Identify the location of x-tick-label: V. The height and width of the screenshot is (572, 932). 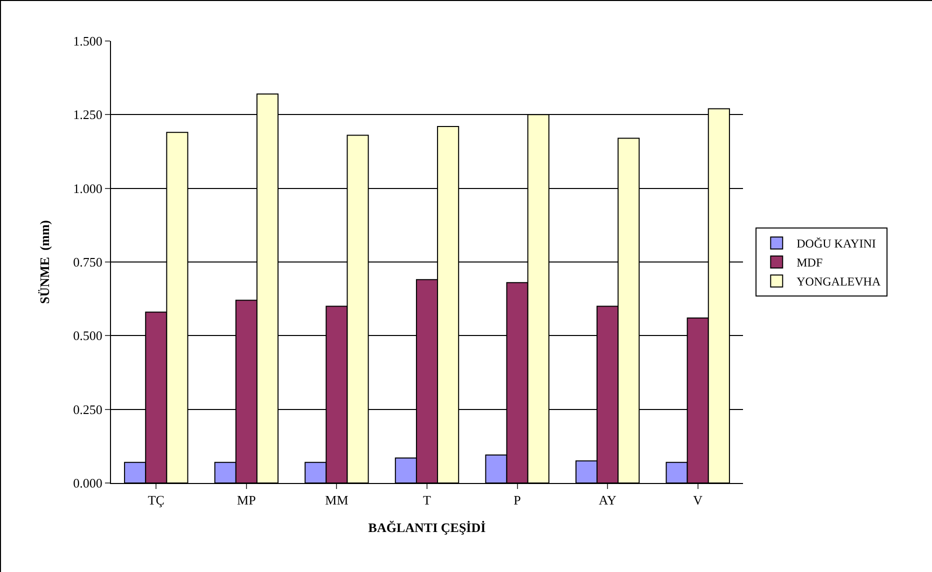
(698, 500).